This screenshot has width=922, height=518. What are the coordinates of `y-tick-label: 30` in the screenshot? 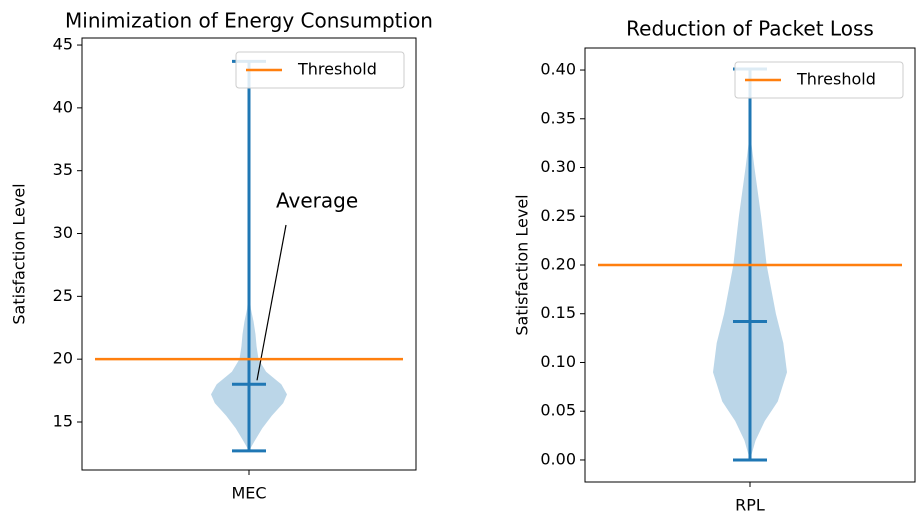 It's located at (63, 232).